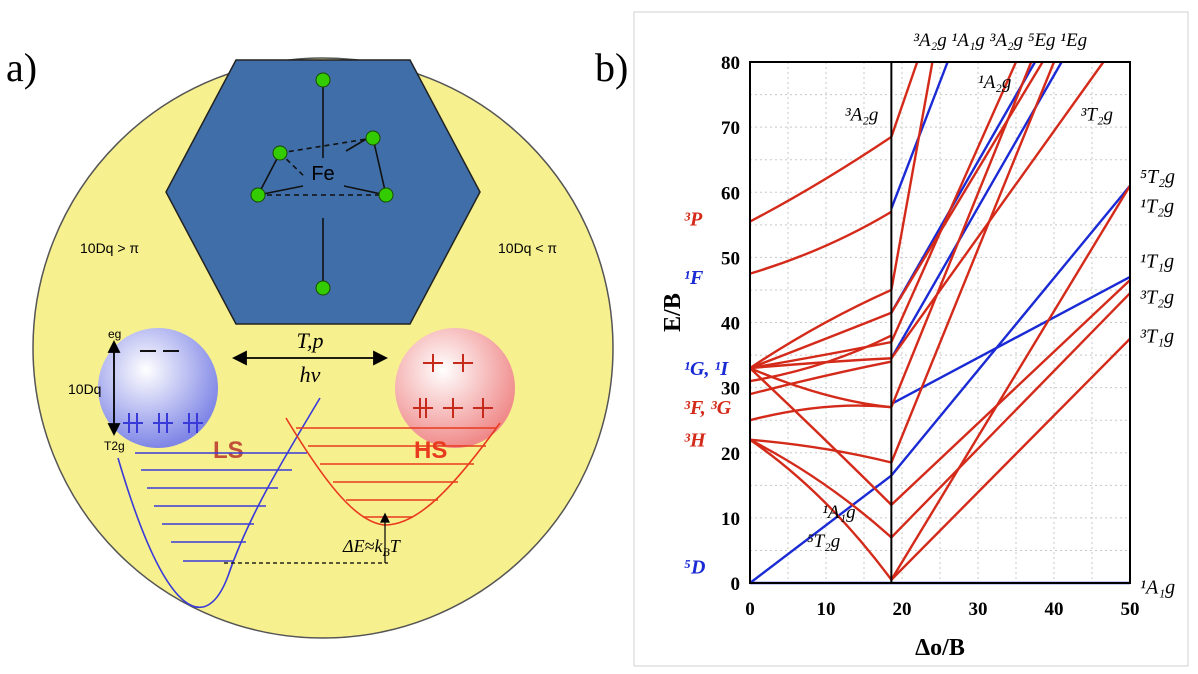 The height and width of the screenshot is (674, 1198). What do you see at coordinates (396, 472) in the screenshot?
I see `hs-vibrational-levels` at bounding box center [396, 472].